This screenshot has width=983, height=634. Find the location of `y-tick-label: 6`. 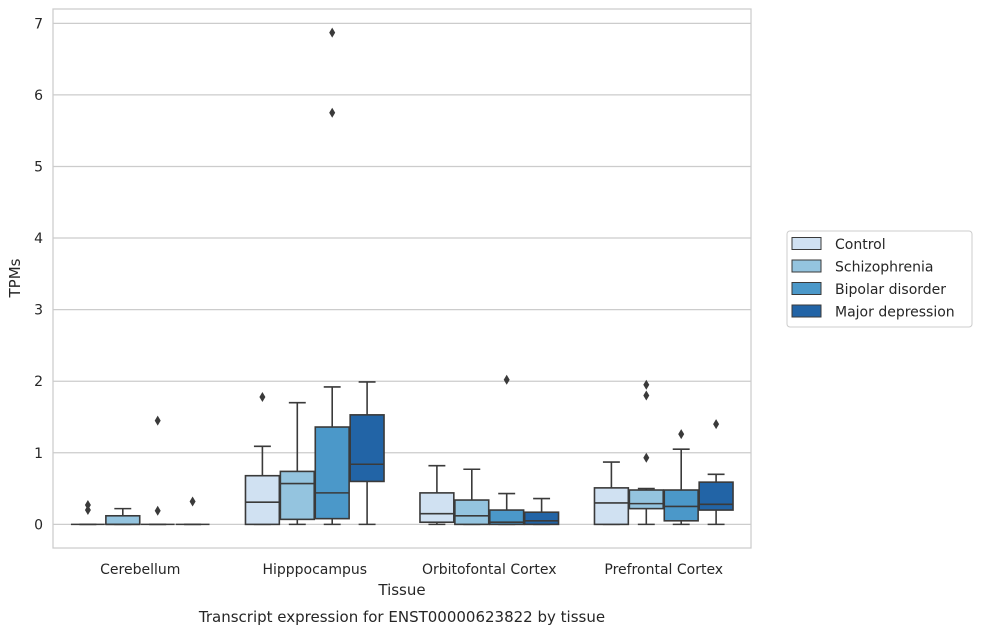

y-tick-label: 6 is located at coordinates (38, 96).